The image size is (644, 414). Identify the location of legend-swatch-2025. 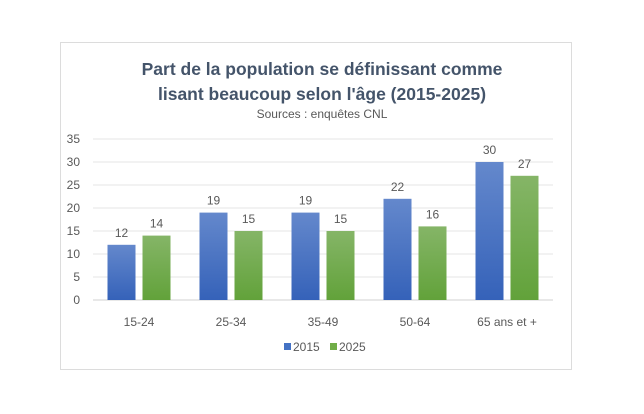
(333, 346).